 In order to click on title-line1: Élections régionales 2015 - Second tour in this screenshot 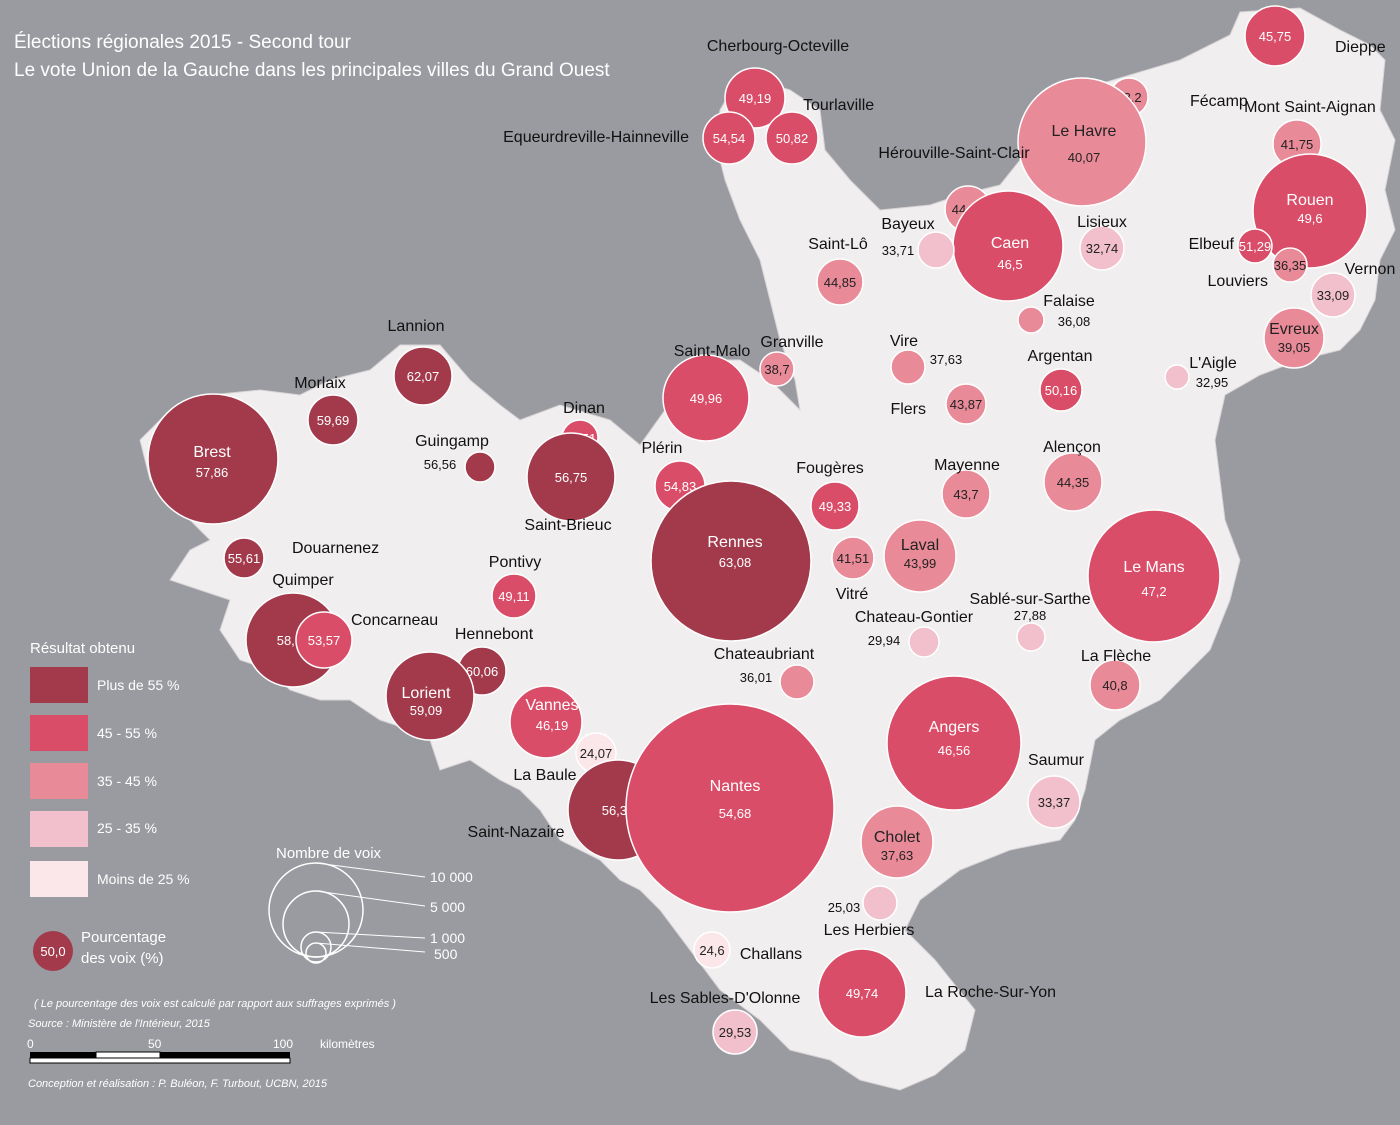, I will do `click(182, 42)`.